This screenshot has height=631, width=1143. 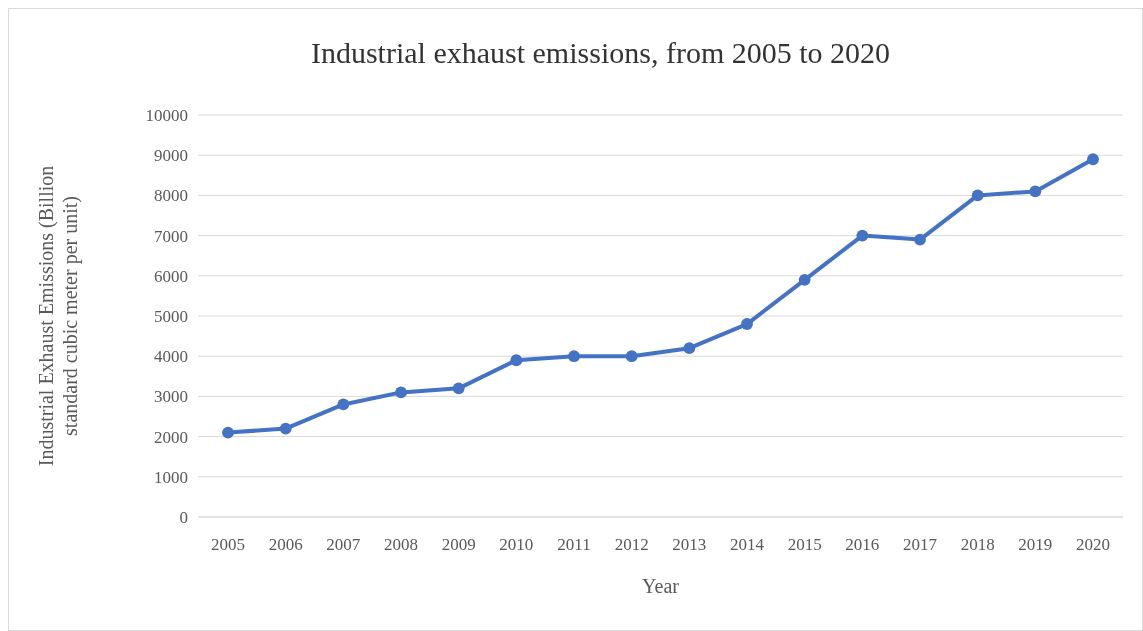 What do you see at coordinates (171, 236) in the screenshot?
I see `y-tick-label: 7000` at bounding box center [171, 236].